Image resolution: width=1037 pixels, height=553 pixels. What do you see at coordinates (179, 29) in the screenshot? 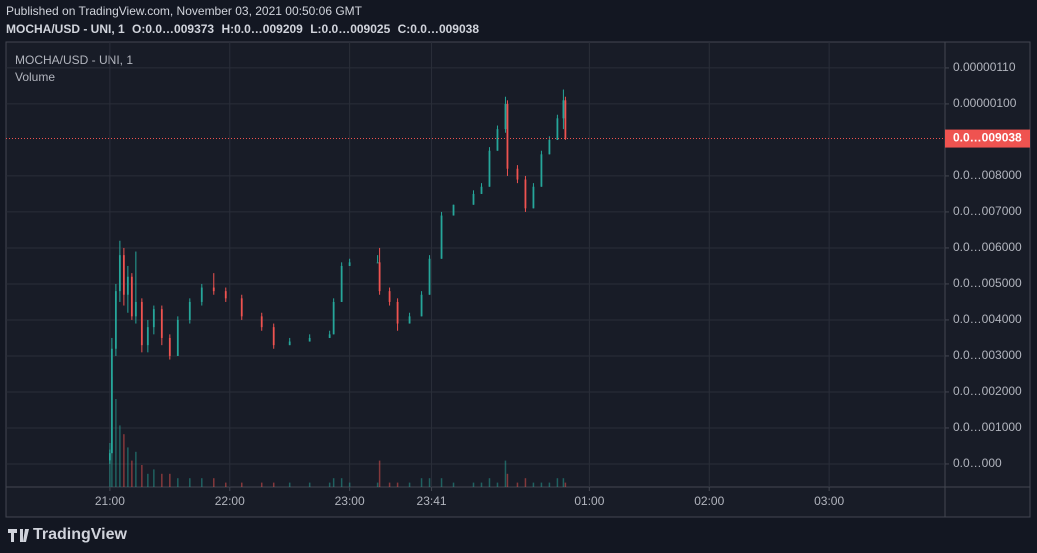
I see `ohlc-value: 0.0…009373` at bounding box center [179, 29].